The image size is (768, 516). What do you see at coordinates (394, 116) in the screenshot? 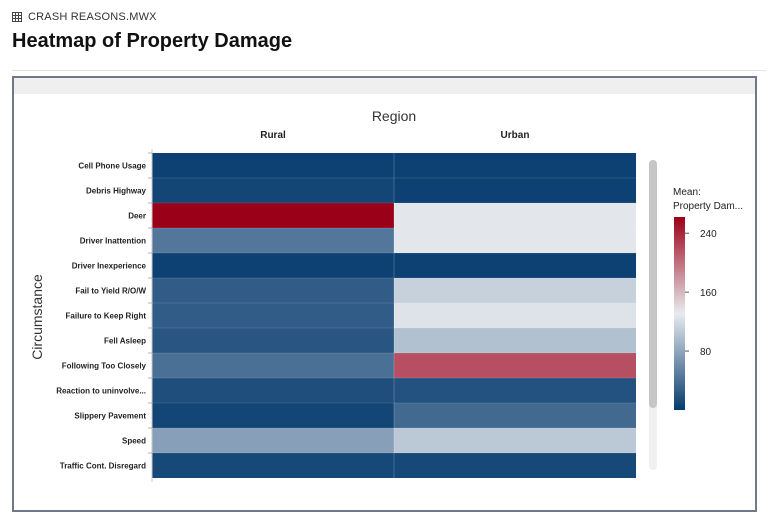
I see `column-axis-title: Region` at bounding box center [394, 116].